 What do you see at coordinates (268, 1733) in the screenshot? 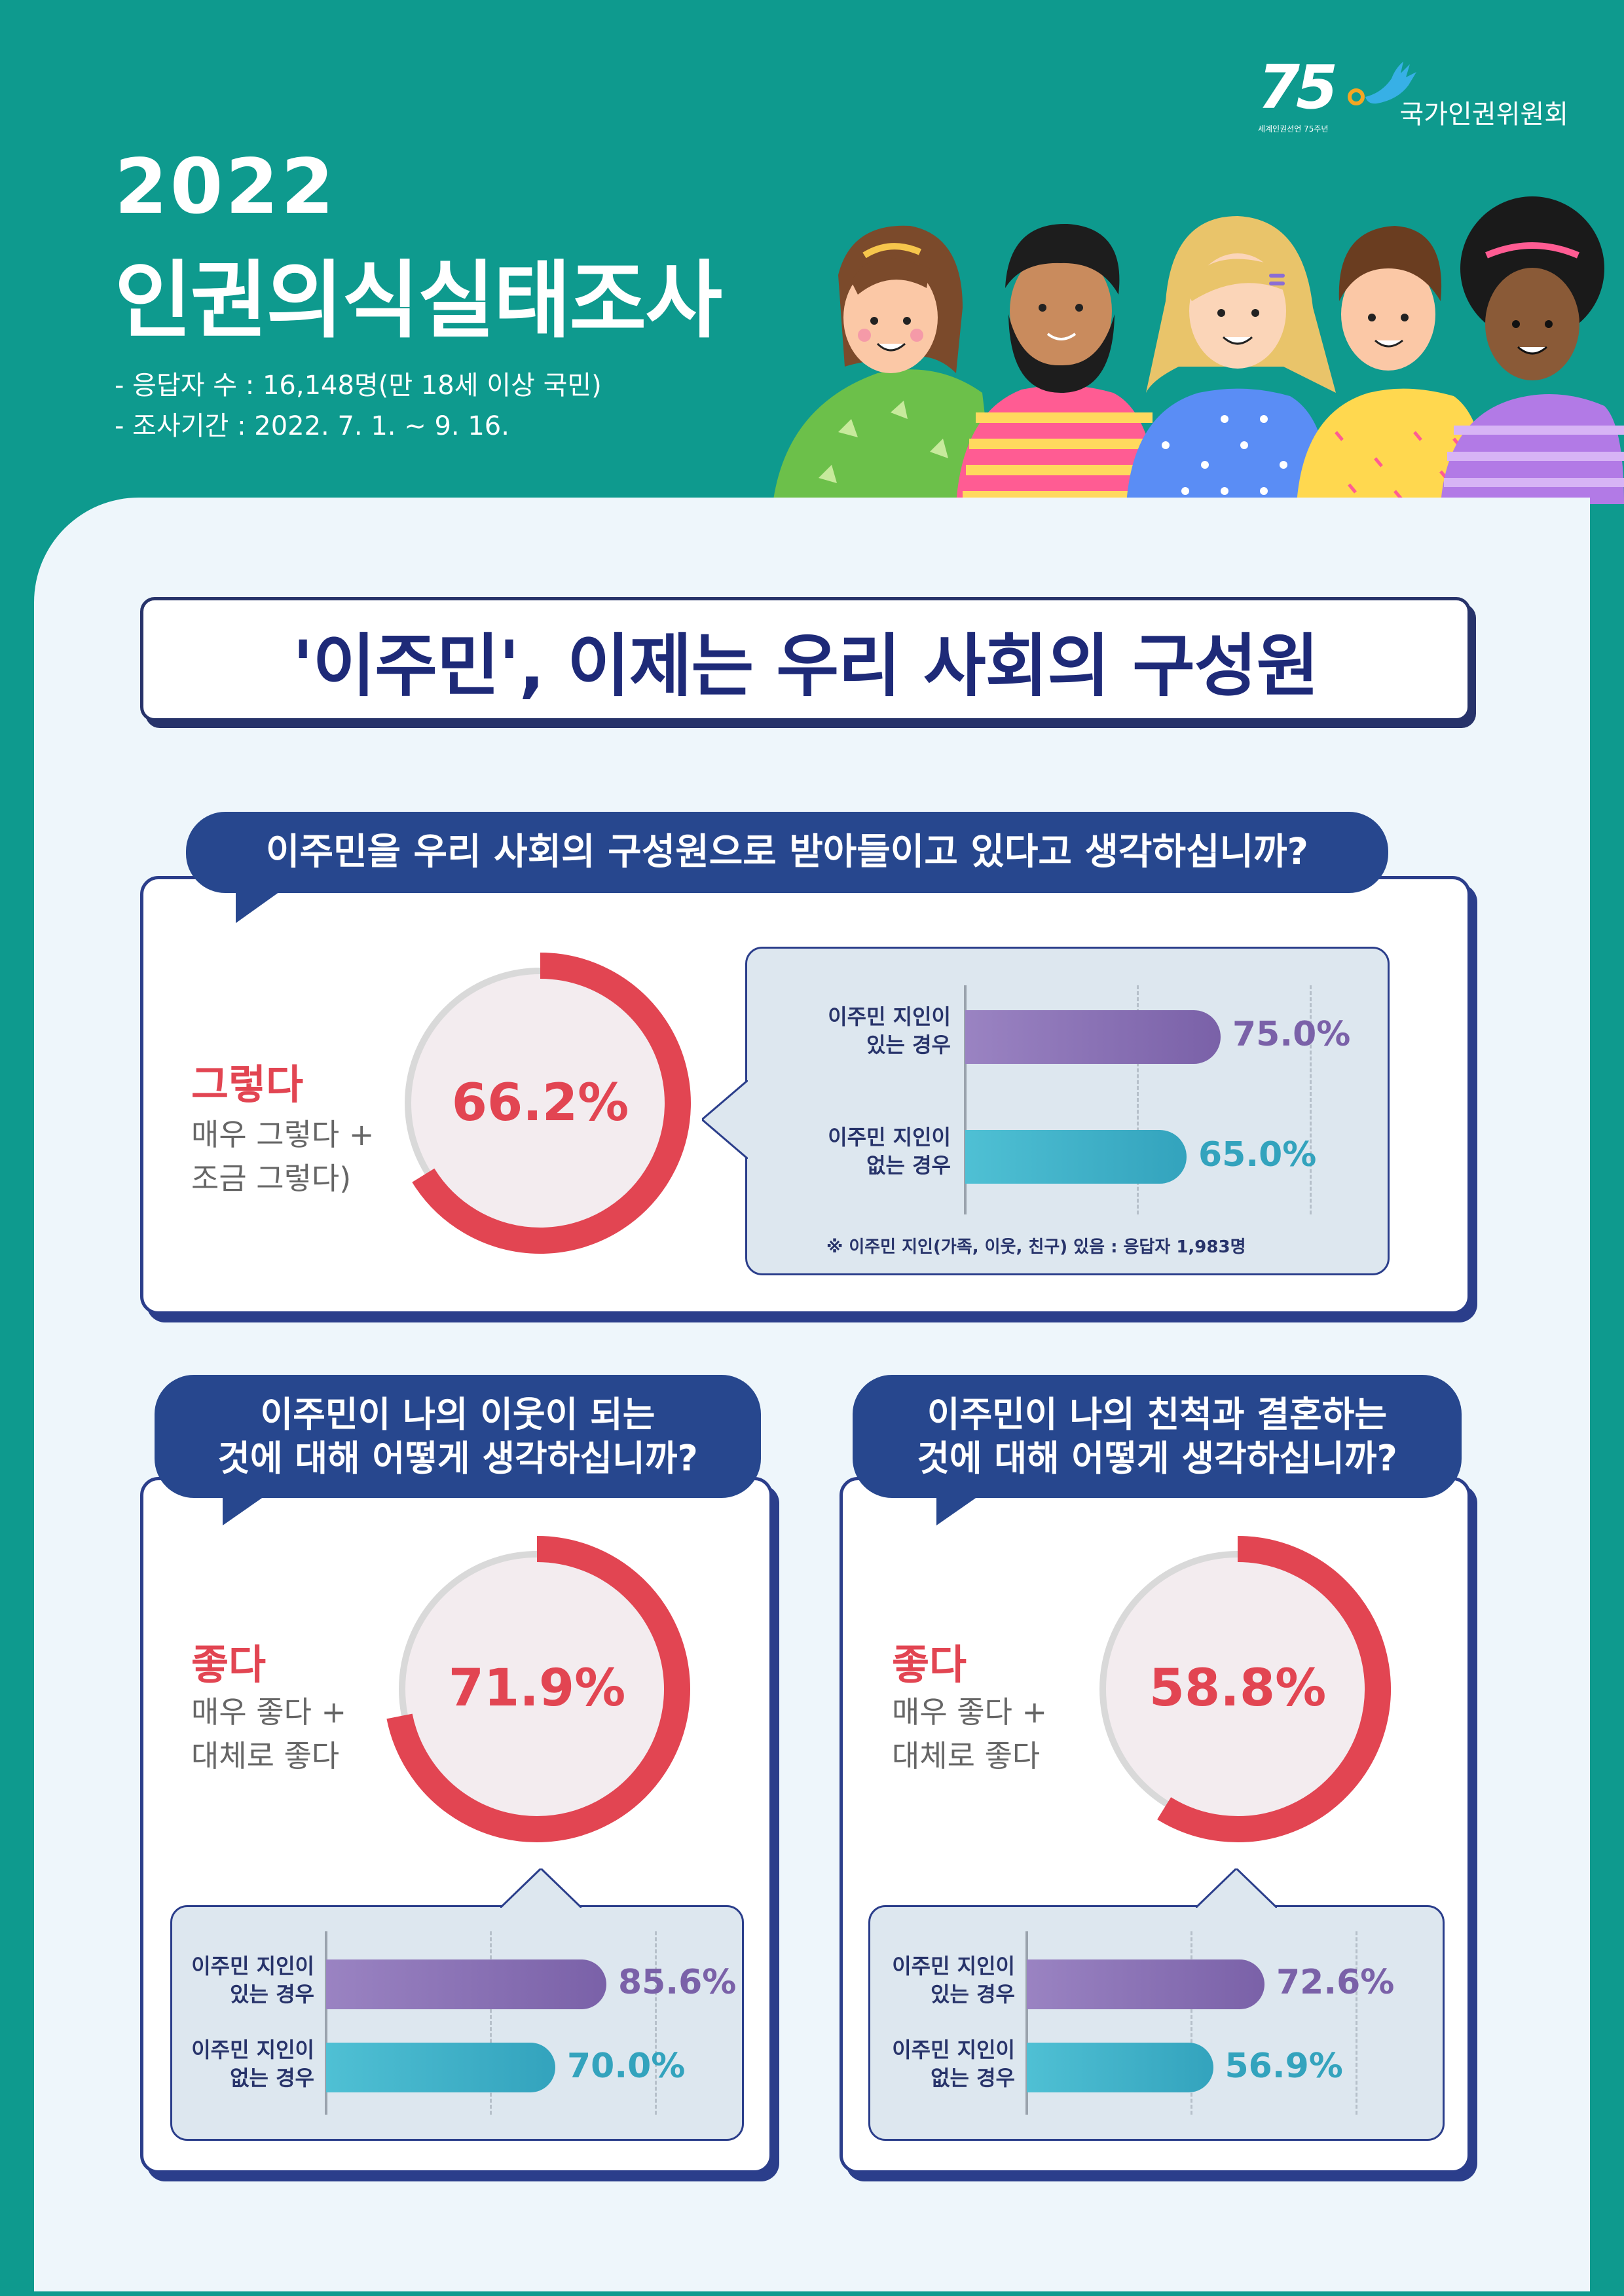
I see `q2-answer-detail: 매우 좋다 + 대체로 좋다` at bounding box center [268, 1733].